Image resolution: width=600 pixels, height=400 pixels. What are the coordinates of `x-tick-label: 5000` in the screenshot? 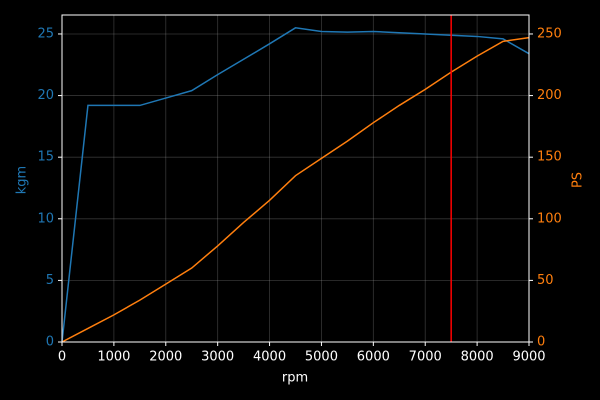 It's located at (321, 357).